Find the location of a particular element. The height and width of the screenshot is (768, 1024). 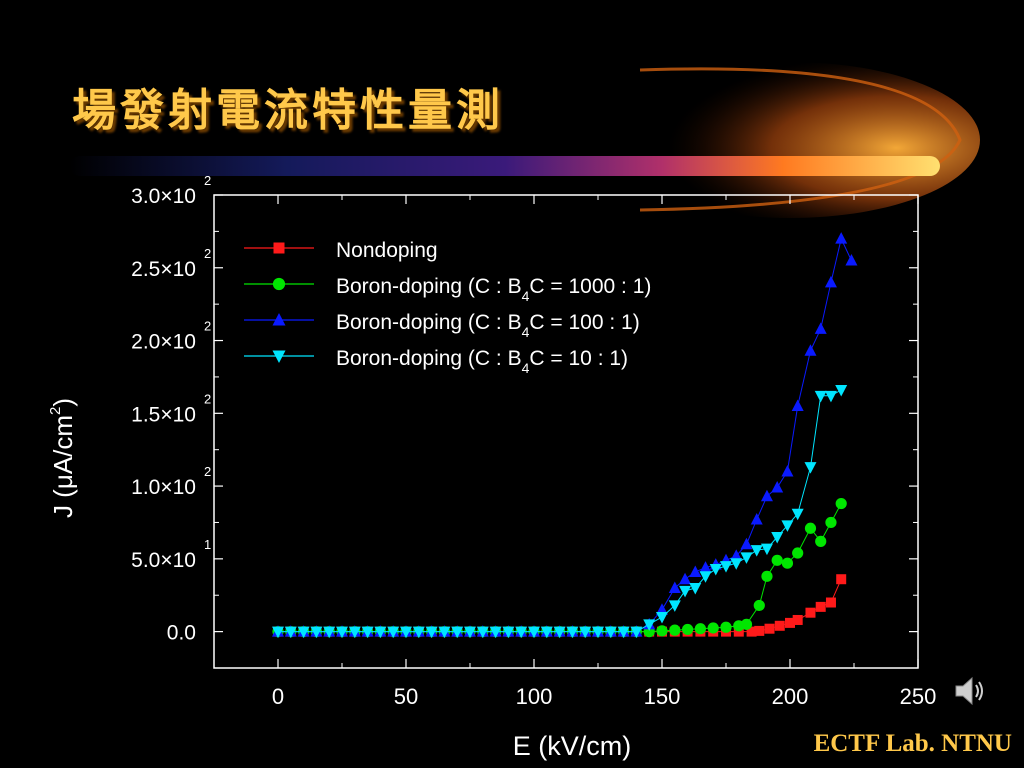

speaker-icon is located at coordinates (970, 692).